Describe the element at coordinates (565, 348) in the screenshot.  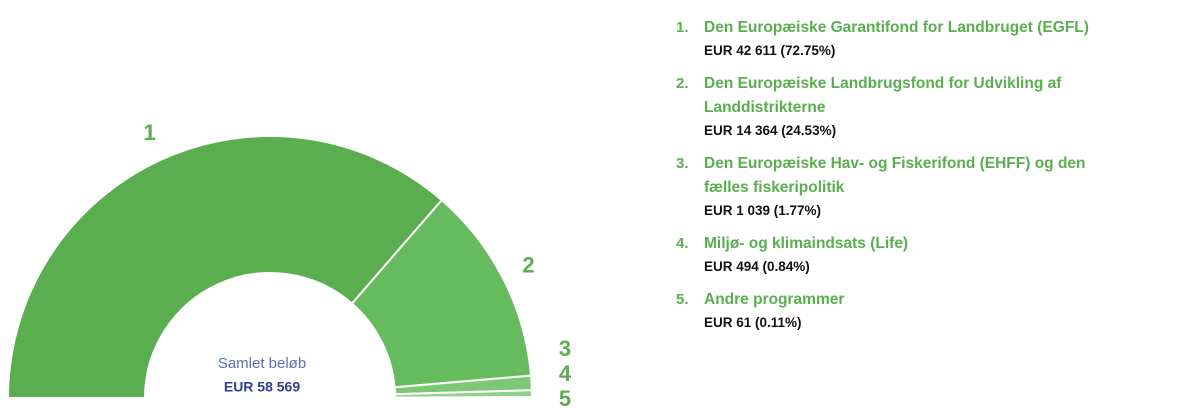
I see `slice-label: 3` at that location.